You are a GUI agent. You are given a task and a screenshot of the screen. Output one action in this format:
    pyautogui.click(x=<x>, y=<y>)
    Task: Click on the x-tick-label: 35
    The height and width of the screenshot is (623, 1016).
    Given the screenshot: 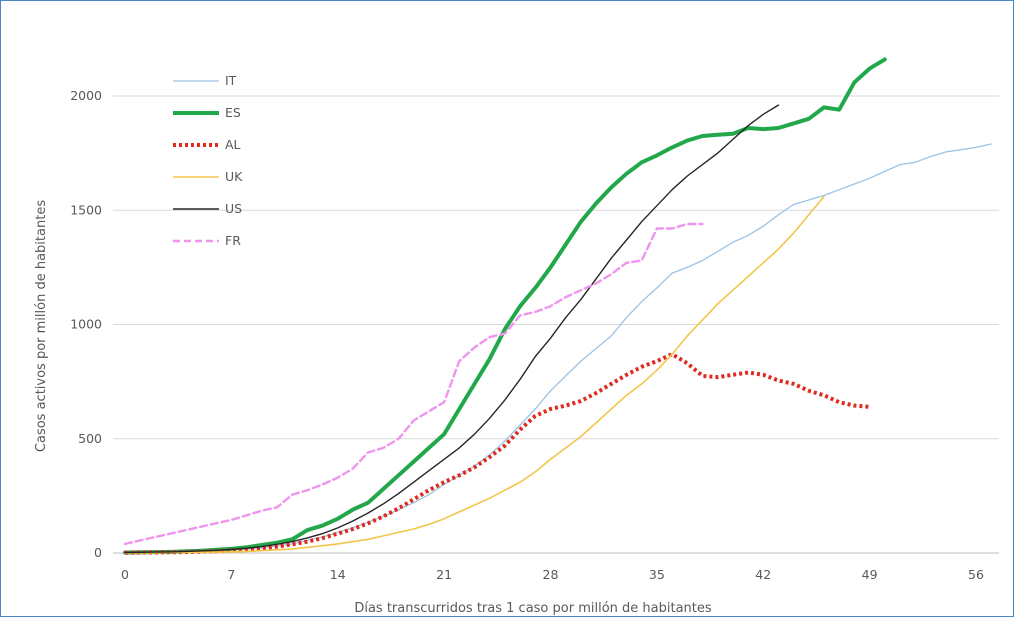 What is the action you would take?
    pyautogui.click(x=657, y=574)
    